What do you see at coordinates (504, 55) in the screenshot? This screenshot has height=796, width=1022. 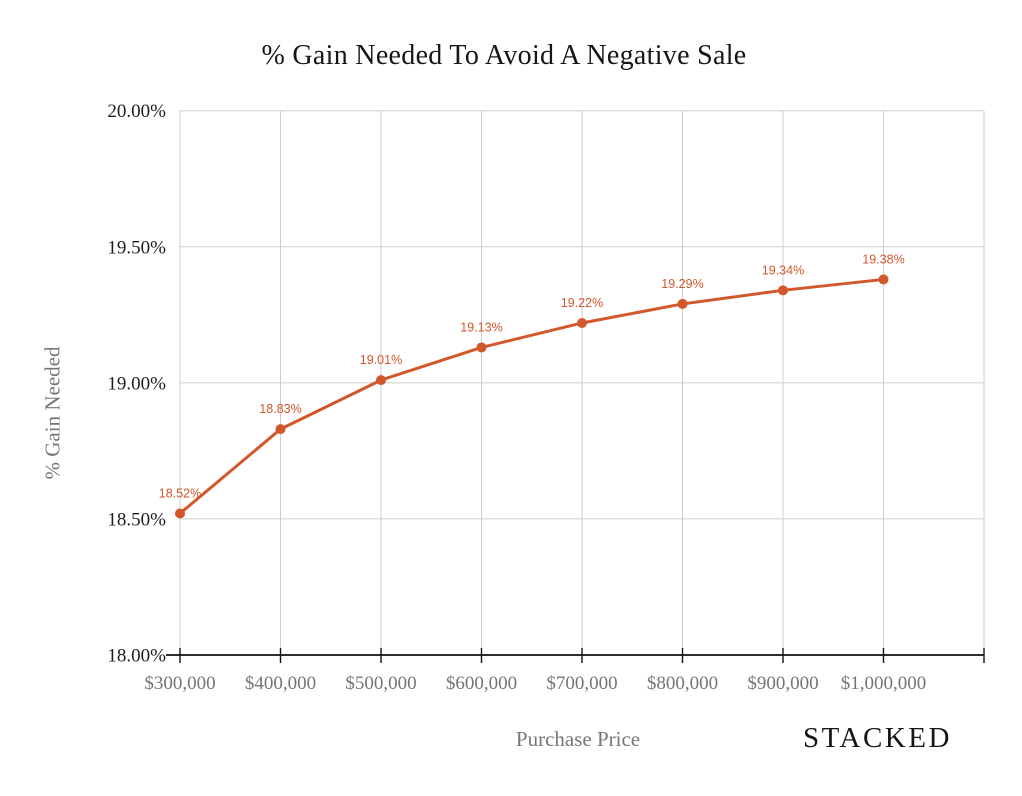 I see `chart-title: % Gain Needed To Avoid A Negative Sale` at bounding box center [504, 55].